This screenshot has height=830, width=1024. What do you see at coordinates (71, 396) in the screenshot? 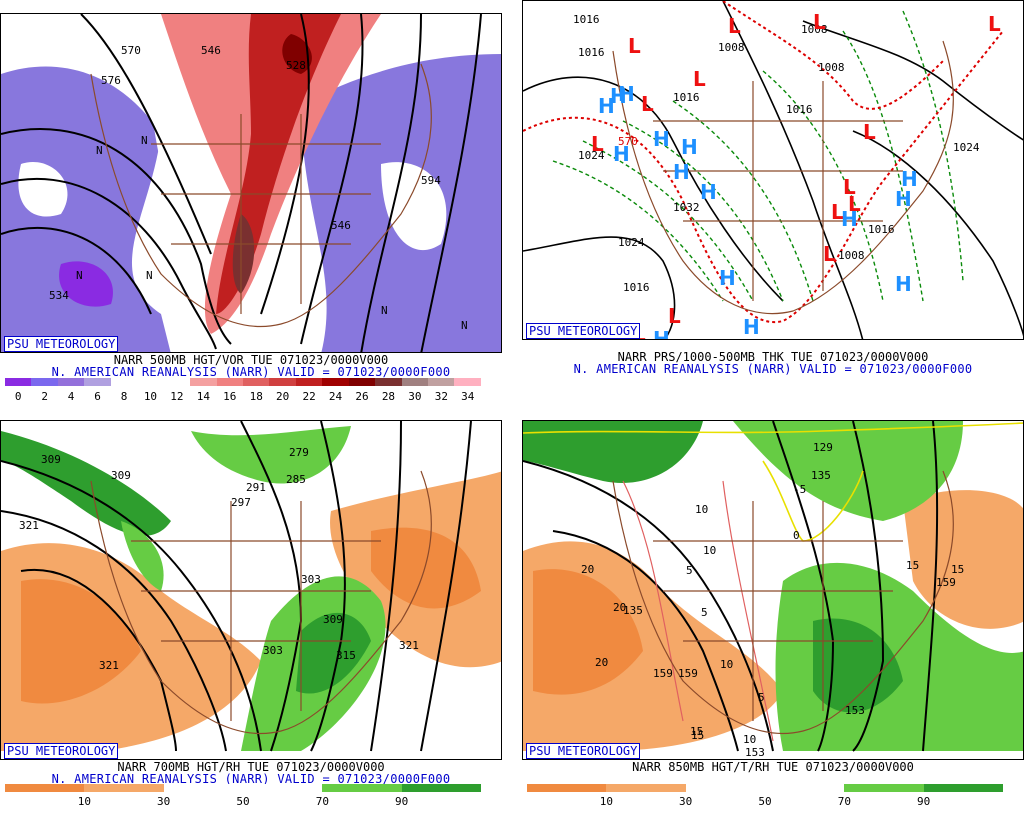
I see `legend-tick-label: 4` at bounding box center [71, 396].